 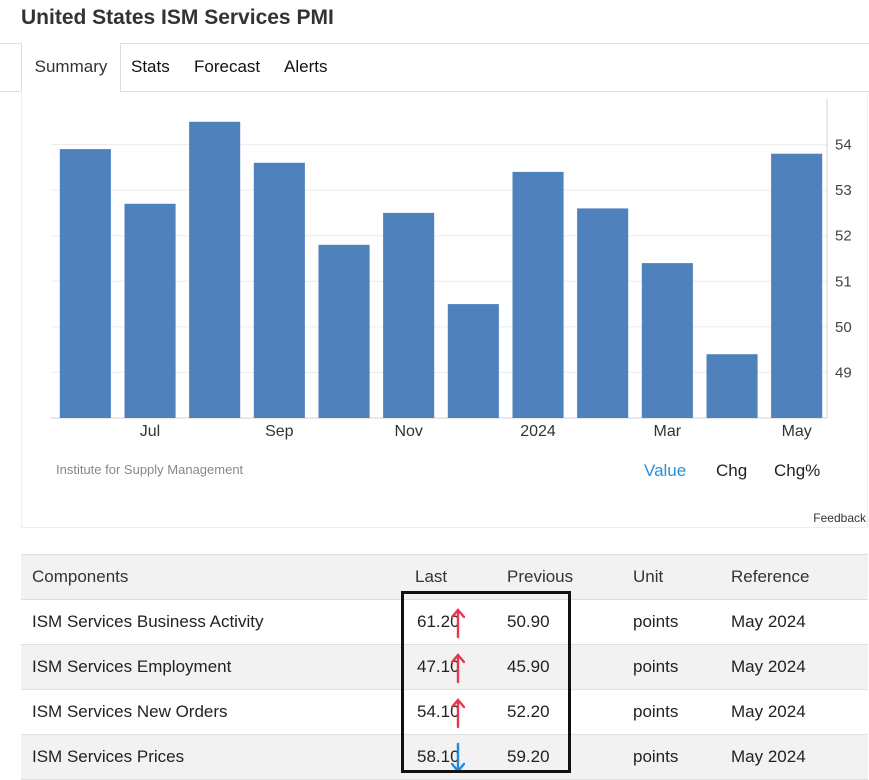 What do you see at coordinates (665, 470) in the screenshot?
I see `mode-value-link: Value` at bounding box center [665, 470].